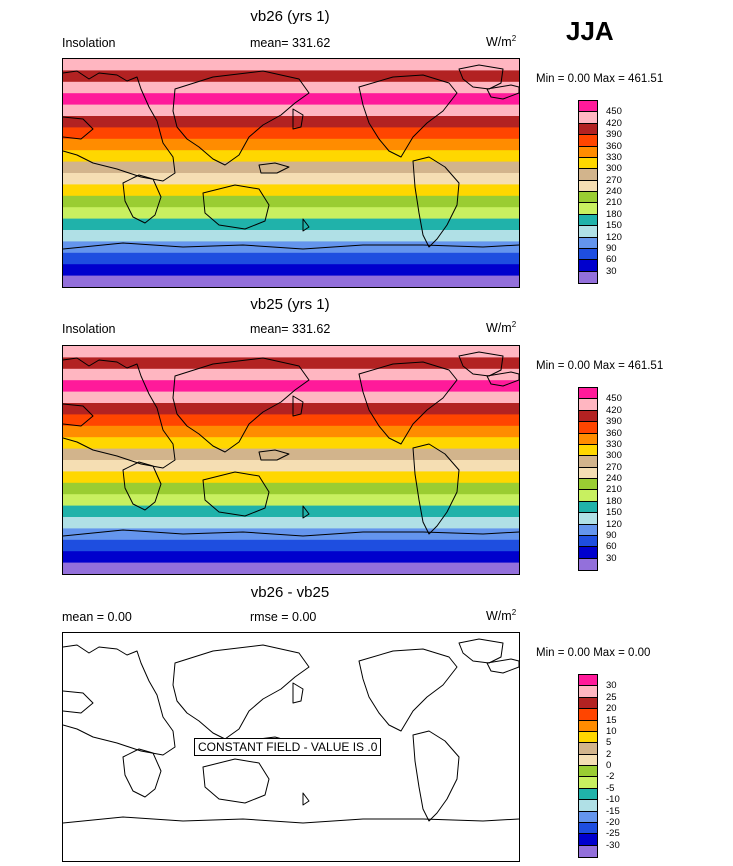 The height and width of the screenshot is (866, 733). I want to click on colorbar-tick-label: 30, so click(611, 686).